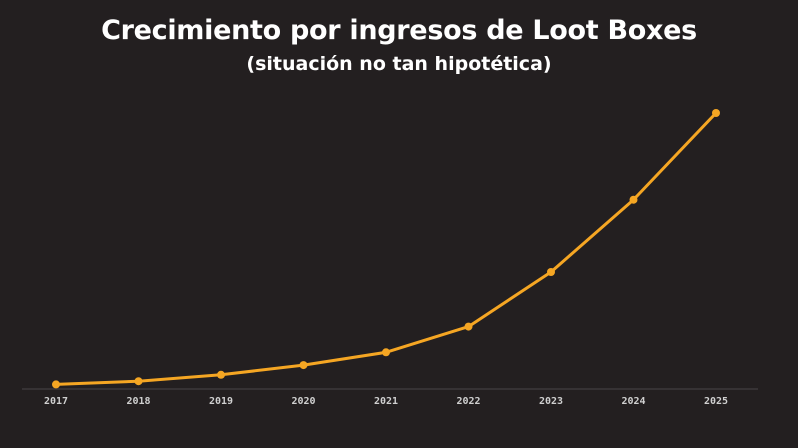 This screenshot has height=448, width=798. I want to click on x-tick-label-2019: 2019, so click(221, 401).